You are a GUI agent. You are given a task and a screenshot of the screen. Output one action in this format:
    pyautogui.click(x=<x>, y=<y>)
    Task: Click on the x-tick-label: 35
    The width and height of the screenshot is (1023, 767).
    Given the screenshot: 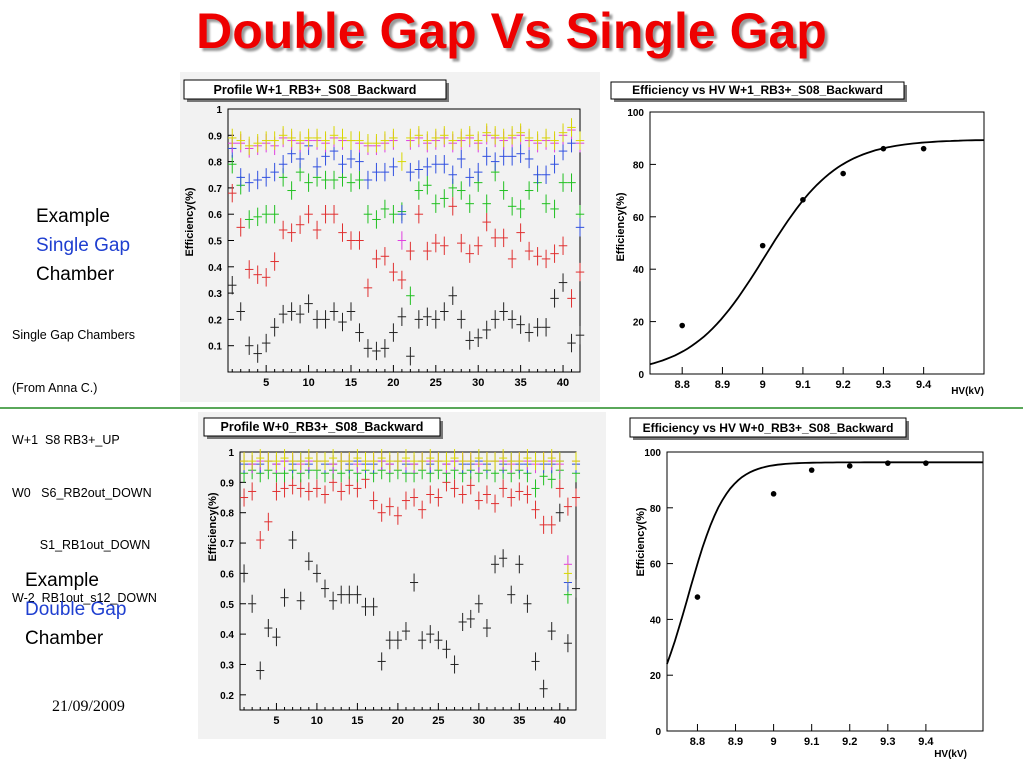 What is the action you would take?
    pyautogui.click(x=521, y=383)
    